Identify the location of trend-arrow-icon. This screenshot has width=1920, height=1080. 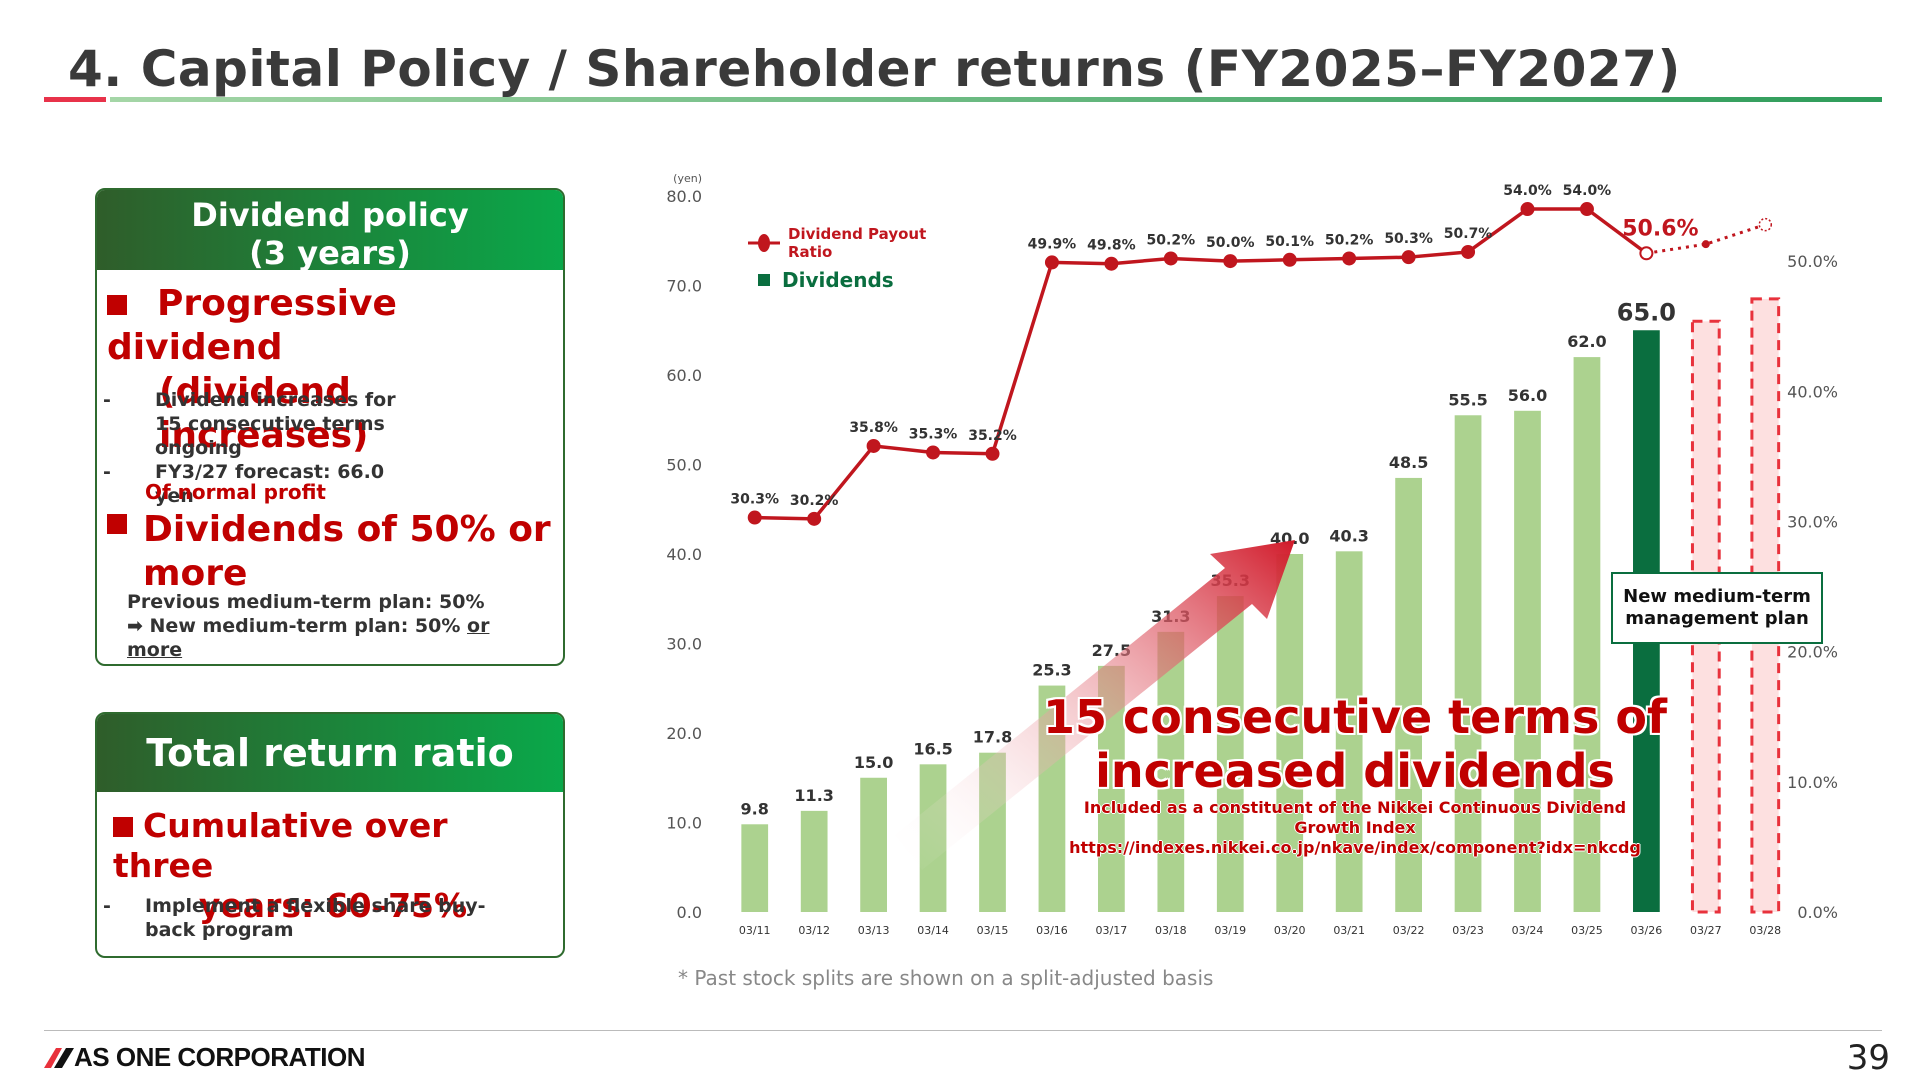
(1095, 705).